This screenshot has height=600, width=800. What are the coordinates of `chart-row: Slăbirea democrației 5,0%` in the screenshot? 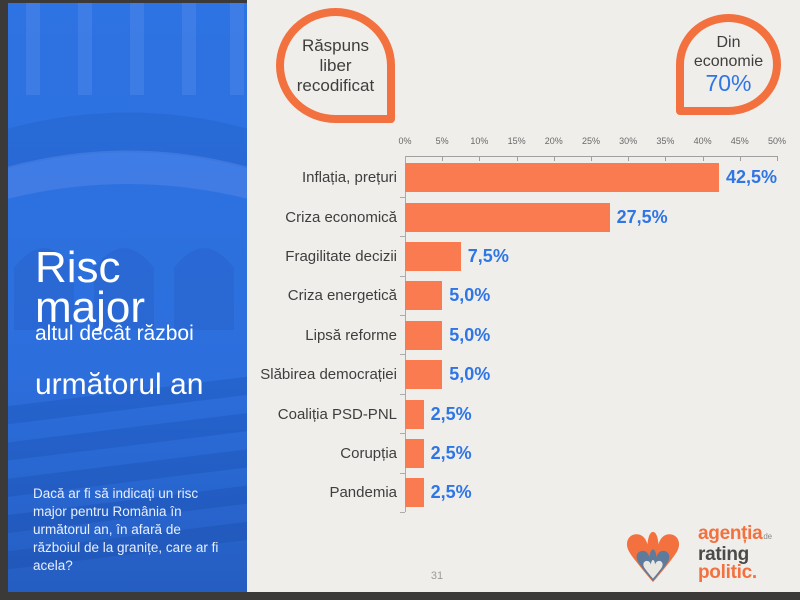 It's located at (523, 375).